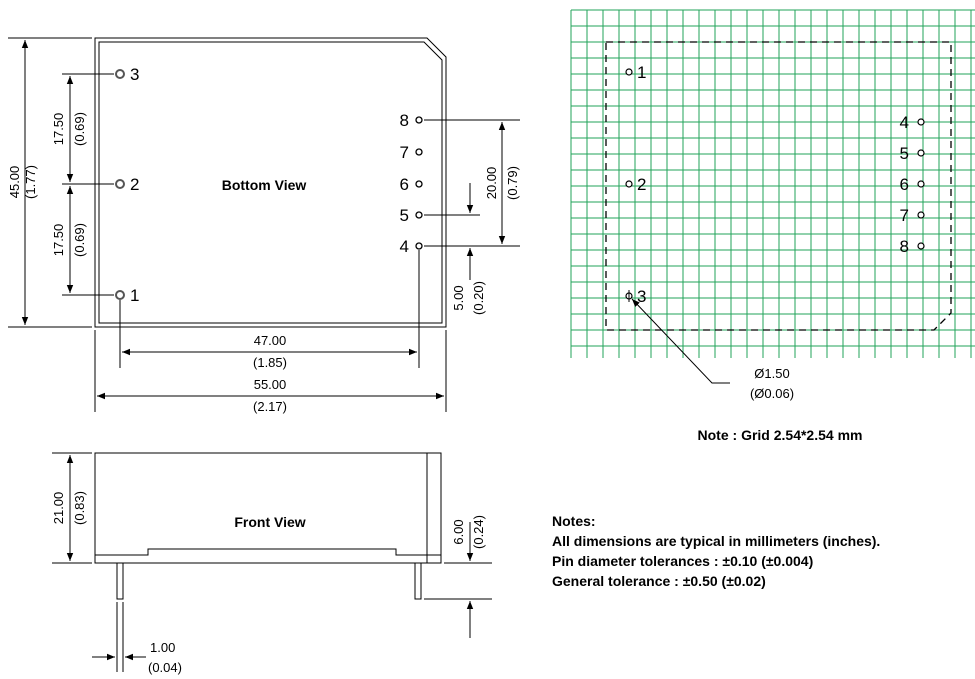  I want to click on dim-pin8-pin4: 20.00 (0.79), so click(502, 183).